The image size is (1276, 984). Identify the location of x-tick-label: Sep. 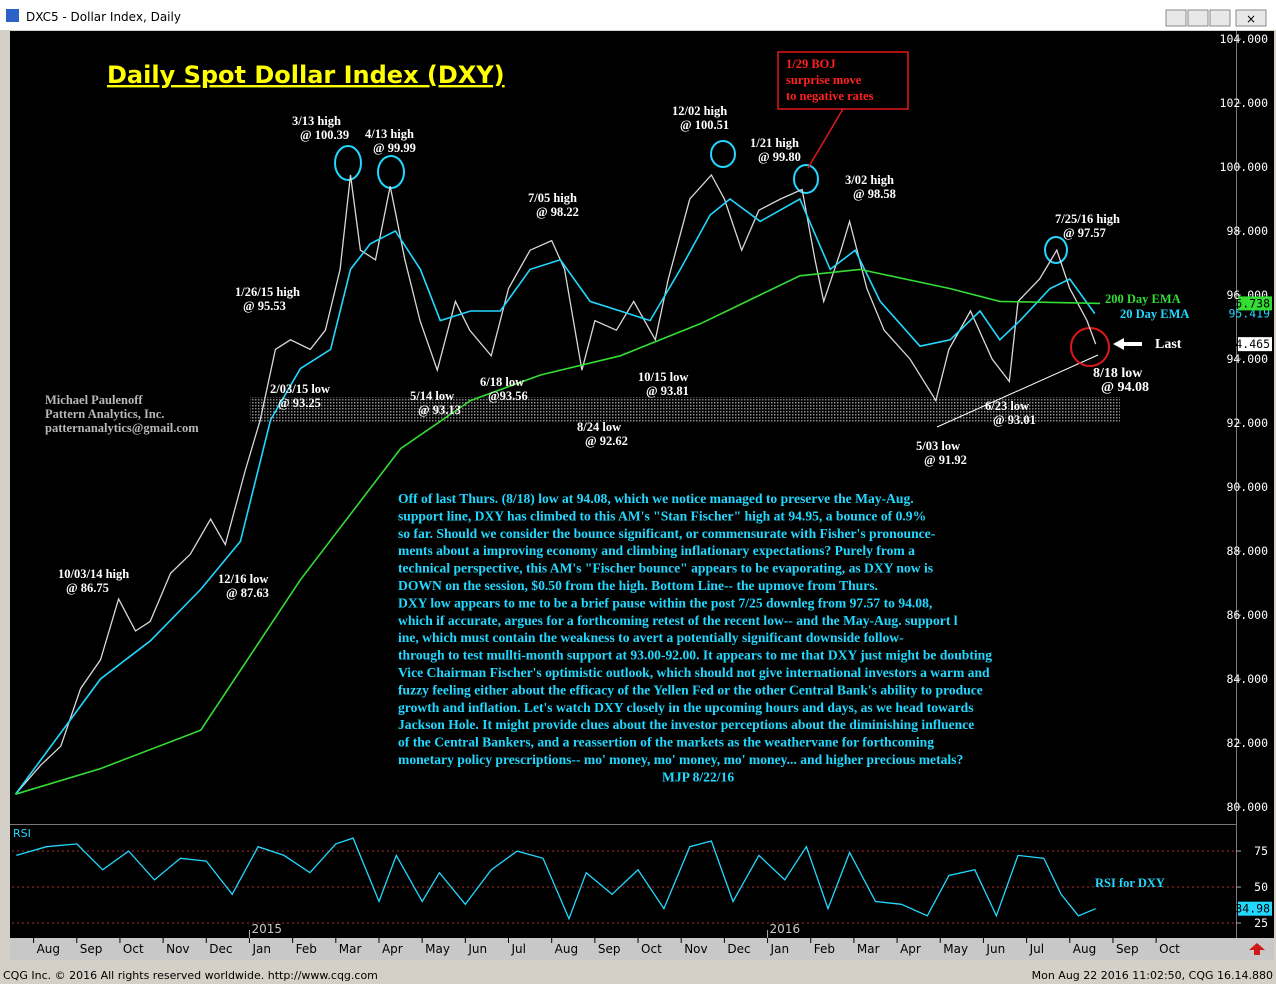
(1127, 949).